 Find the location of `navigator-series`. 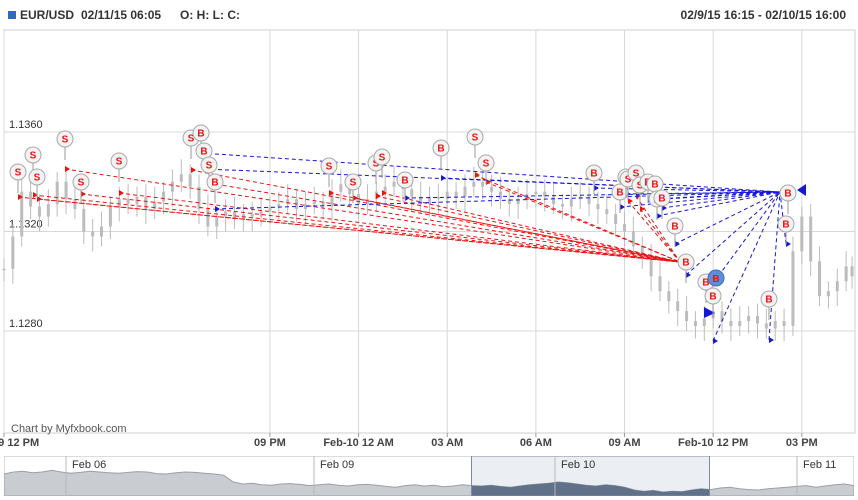

navigator-series is located at coordinates (429, 482).